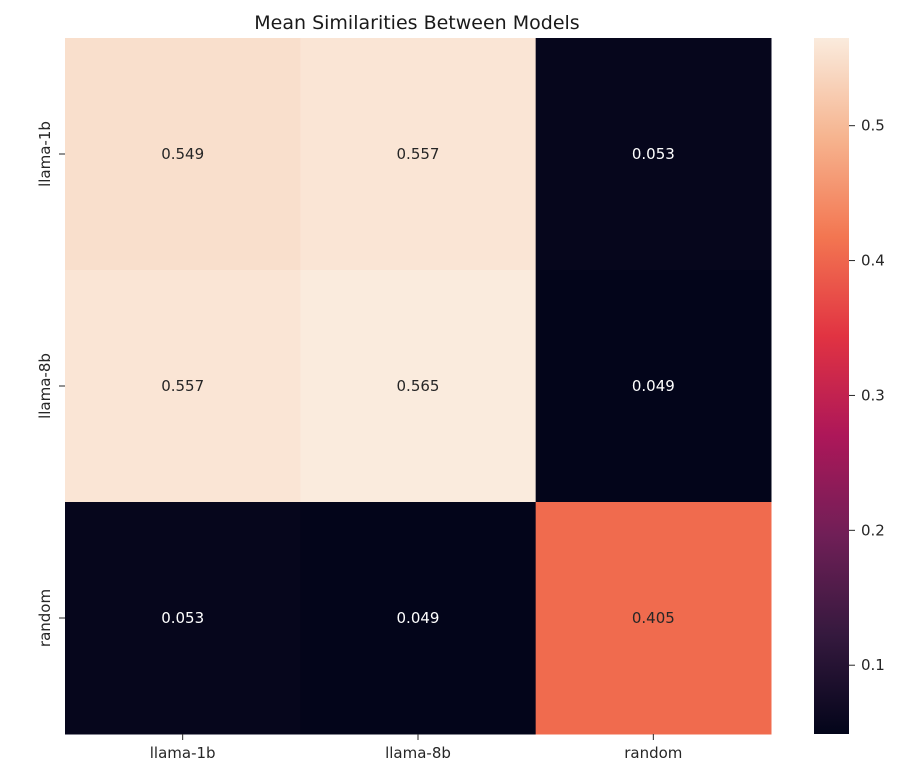  What do you see at coordinates (873, 530) in the screenshot?
I see `colorbar-tick-label: 0.2` at bounding box center [873, 530].